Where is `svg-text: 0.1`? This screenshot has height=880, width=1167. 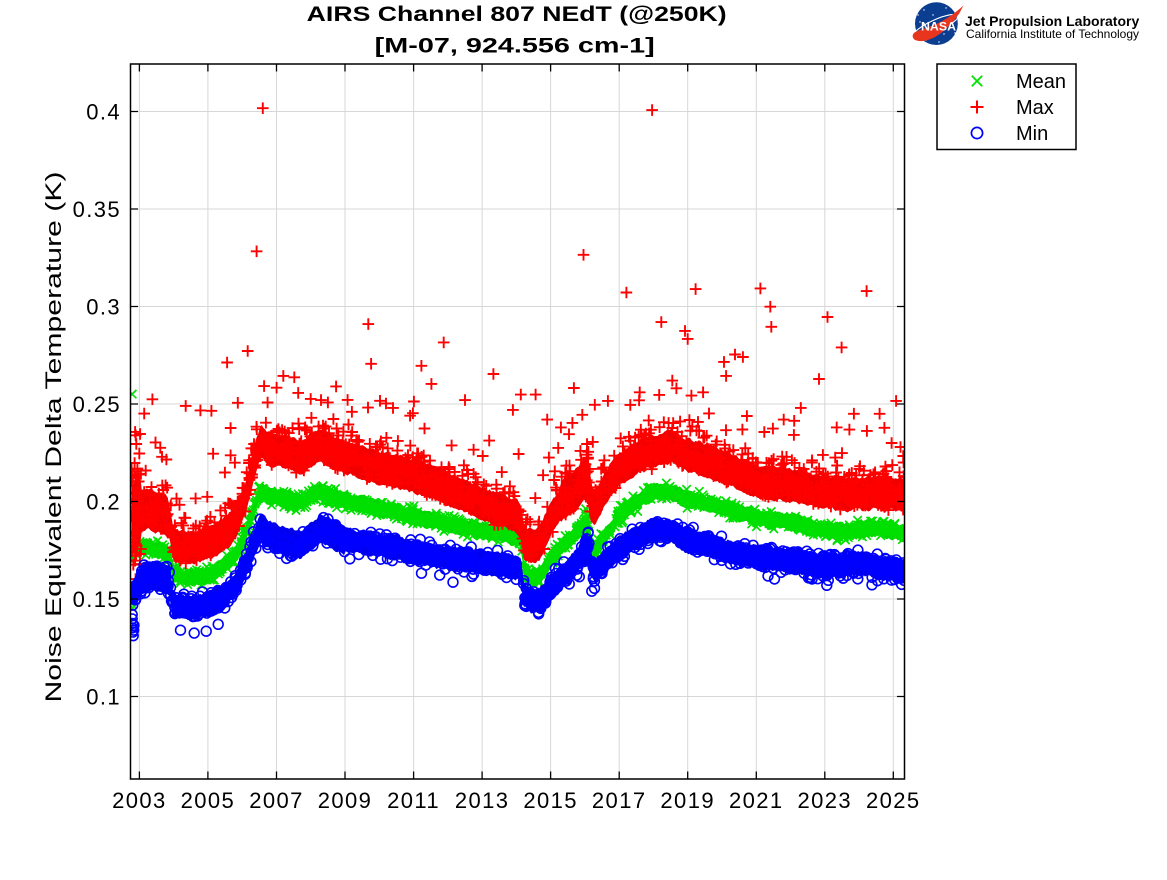 svg-text: 0.1 is located at coordinates (103, 697).